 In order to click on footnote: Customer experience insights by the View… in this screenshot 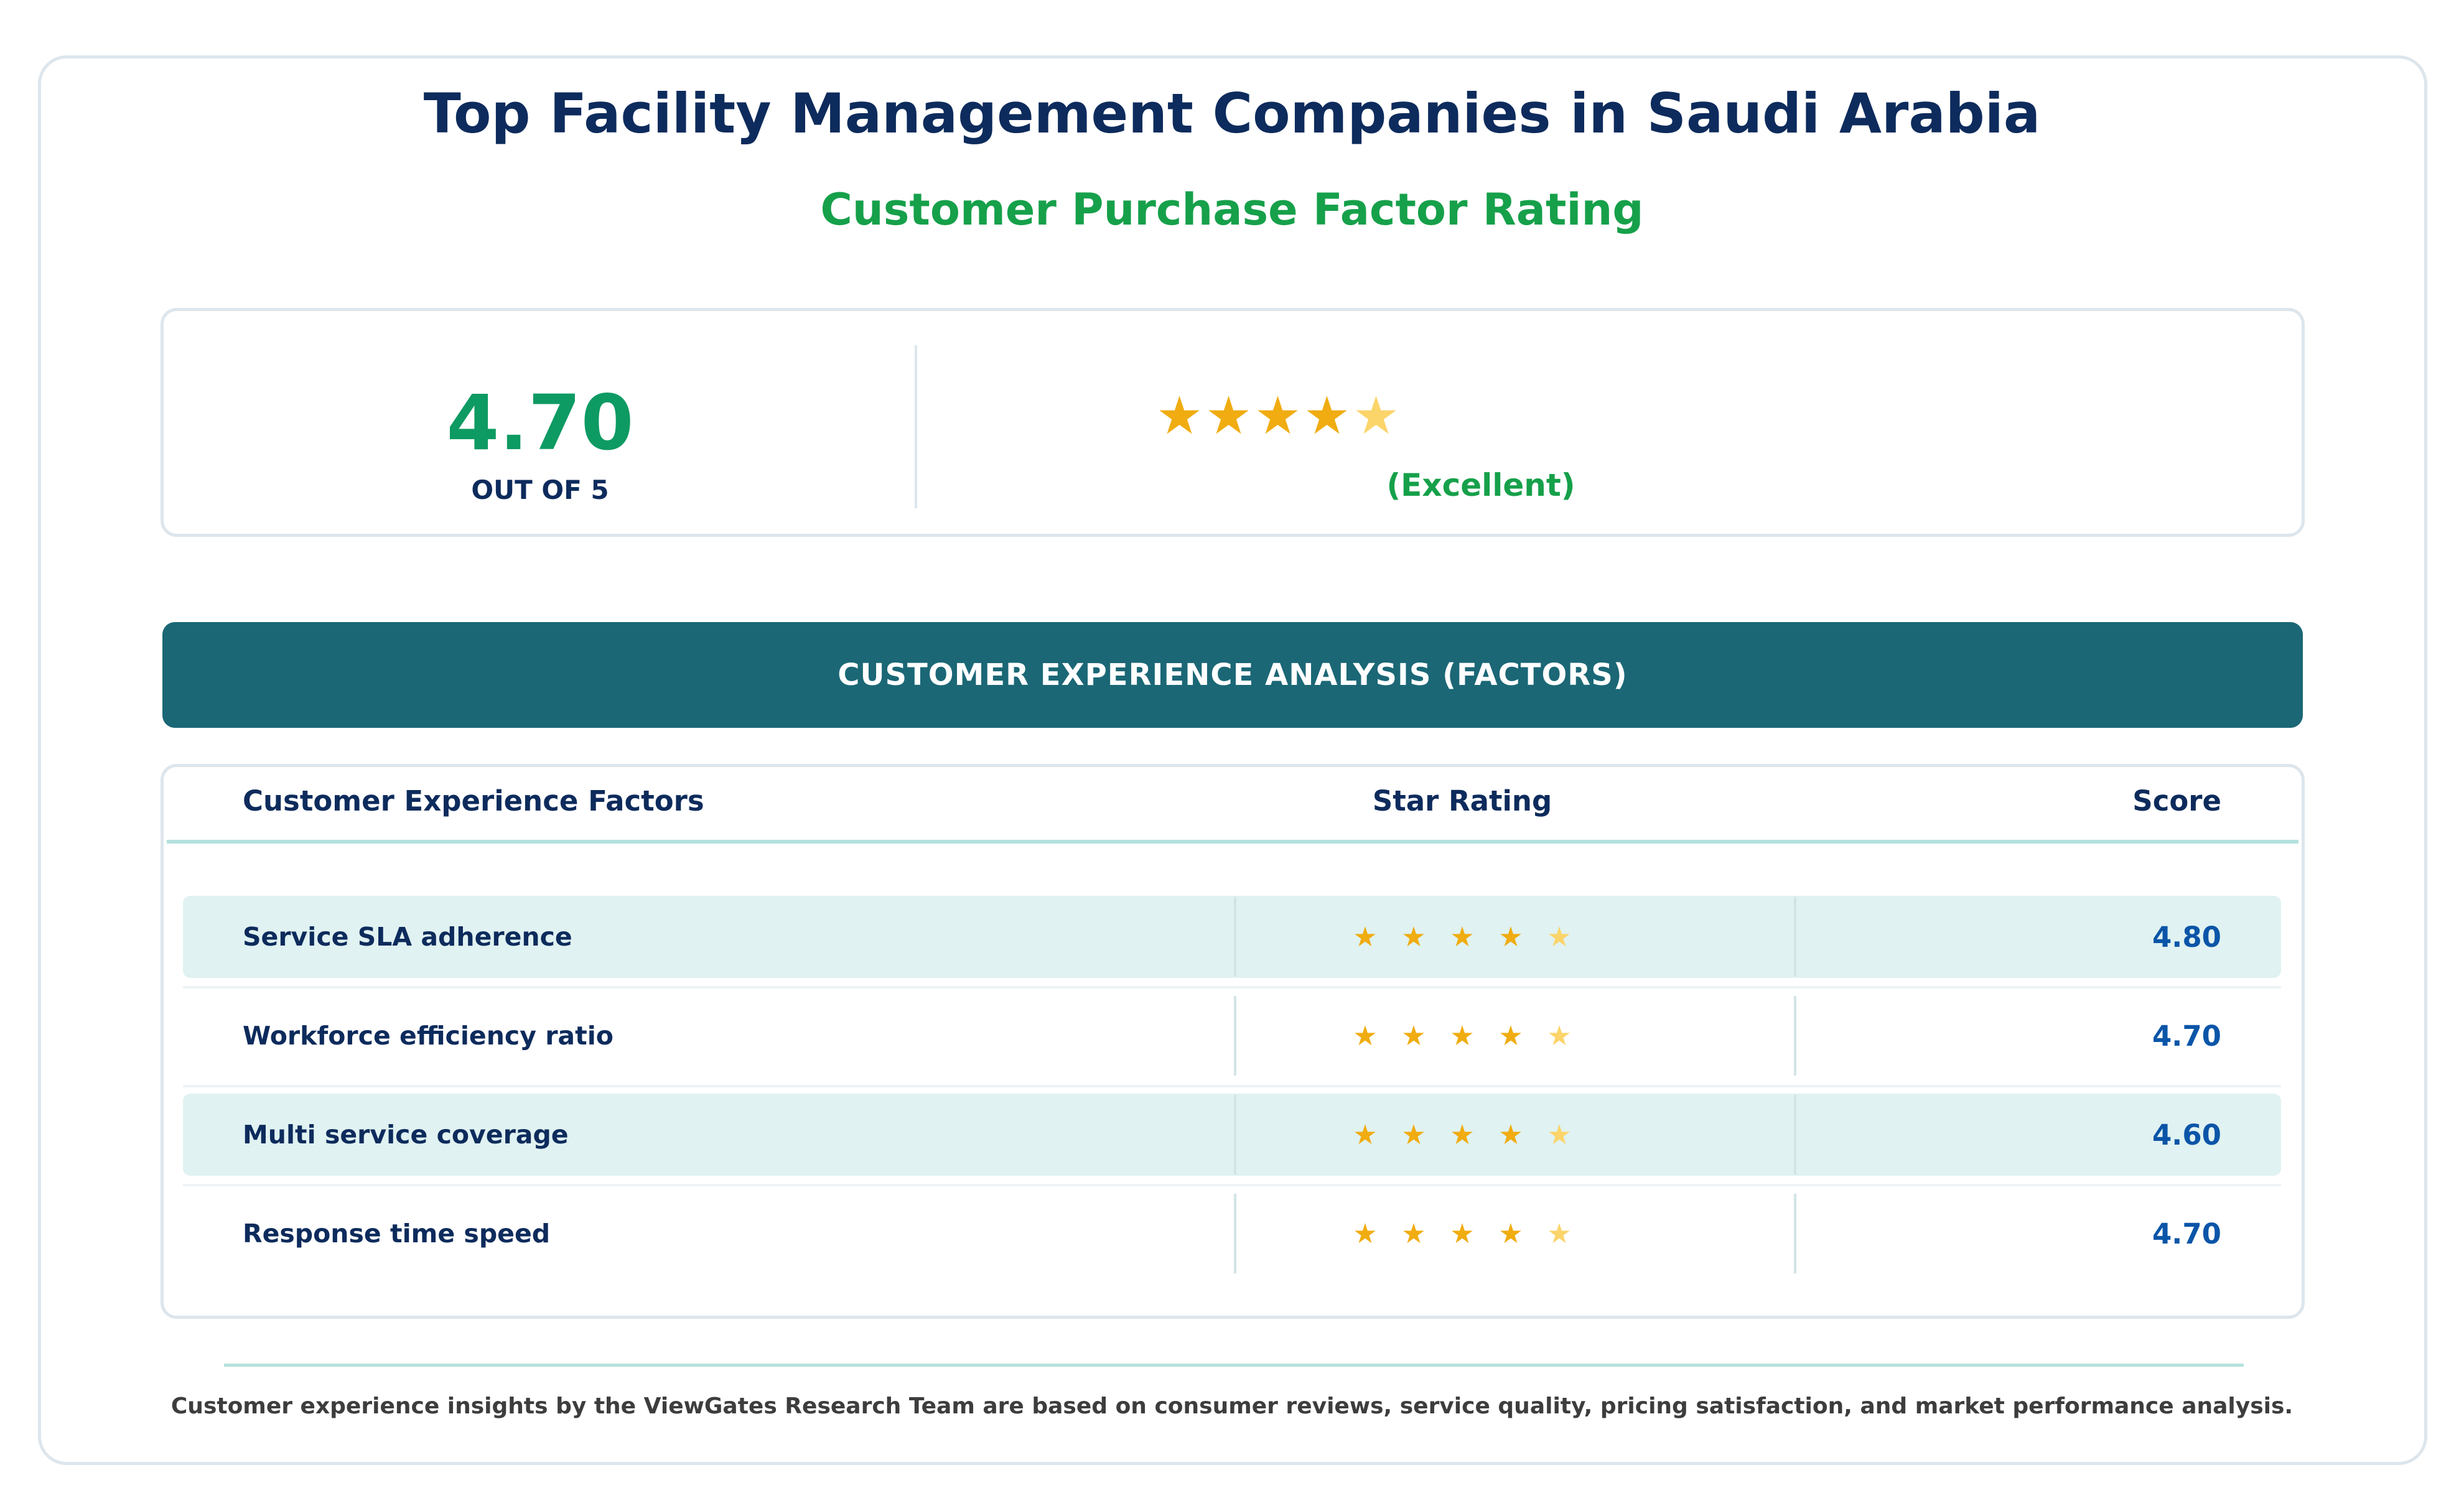, I will do `click(1232, 1406)`.